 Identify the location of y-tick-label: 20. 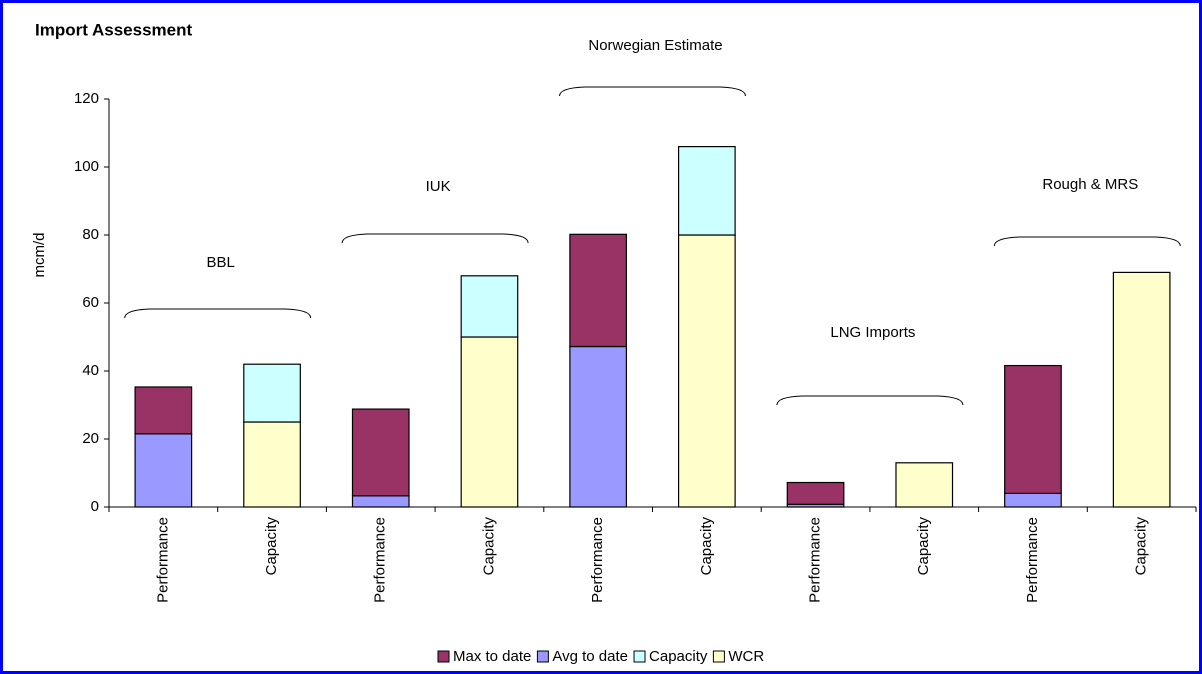
(90, 438).